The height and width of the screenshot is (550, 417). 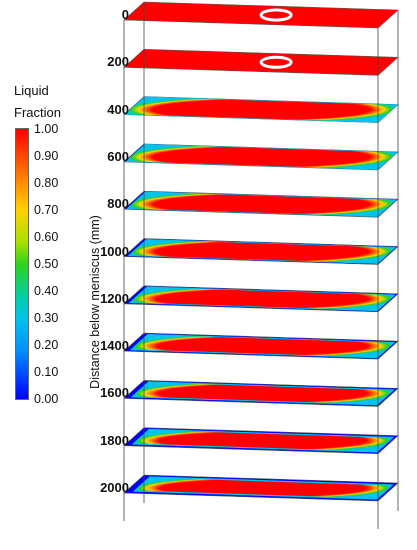 What do you see at coordinates (118, 62) in the screenshot?
I see `depth-label: 200` at bounding box center [118, 62].